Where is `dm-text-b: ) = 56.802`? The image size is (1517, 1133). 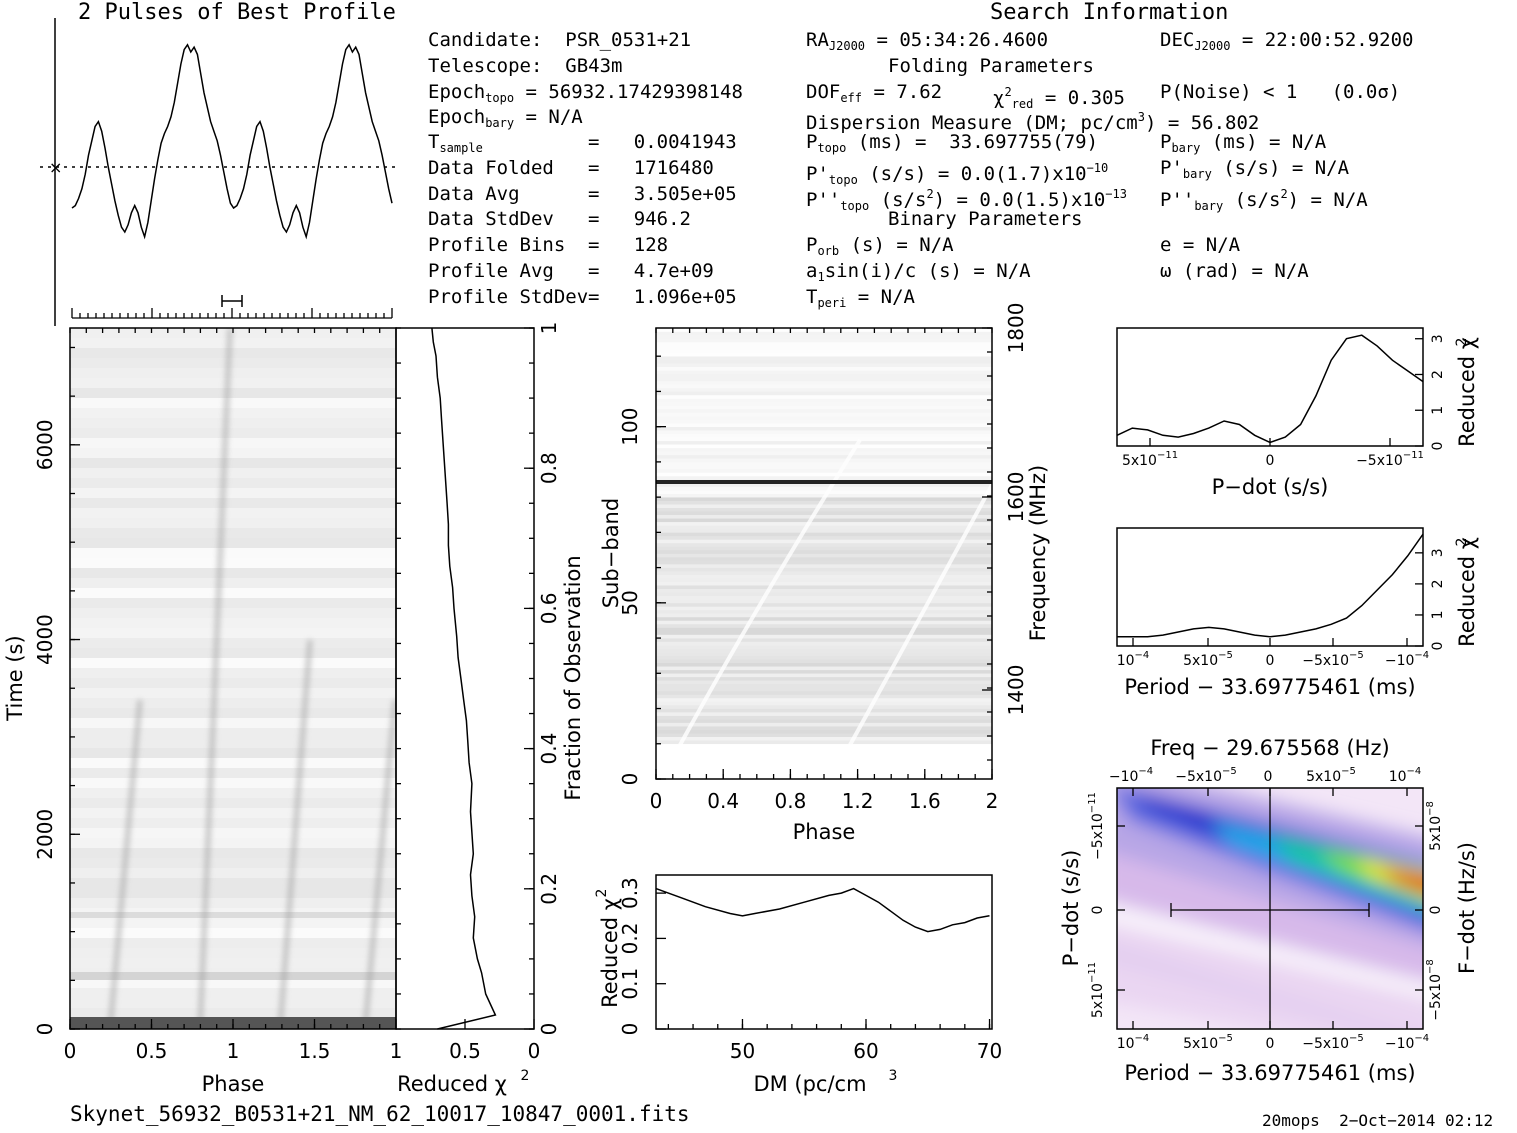 dm-text-b: ) = 56.802 is located at coordinates (1202, 123).